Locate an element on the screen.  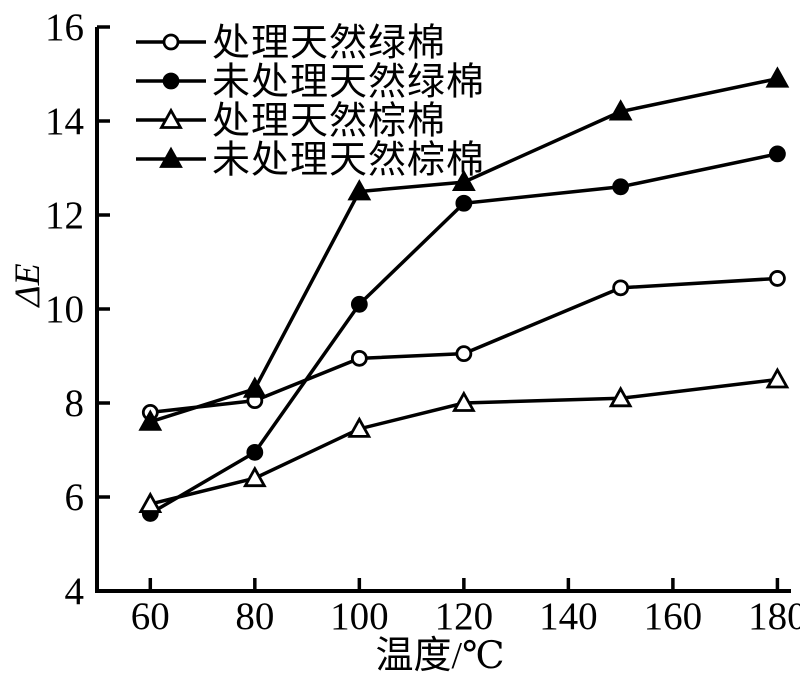
legend-item: 未处理天然棕棉 is located at coordinates (310, 161).